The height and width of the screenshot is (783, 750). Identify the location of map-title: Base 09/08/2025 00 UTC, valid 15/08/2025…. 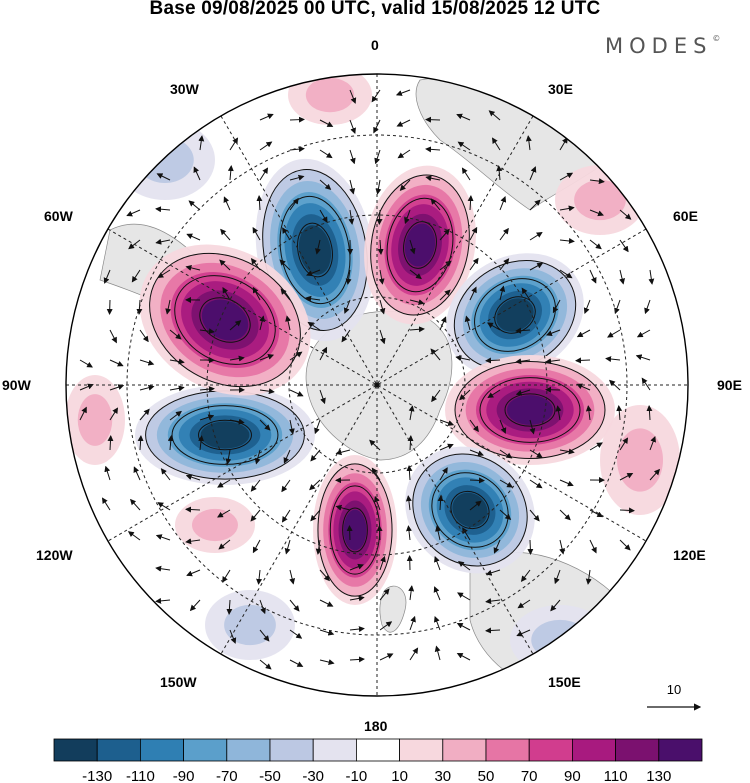
(375, 9).